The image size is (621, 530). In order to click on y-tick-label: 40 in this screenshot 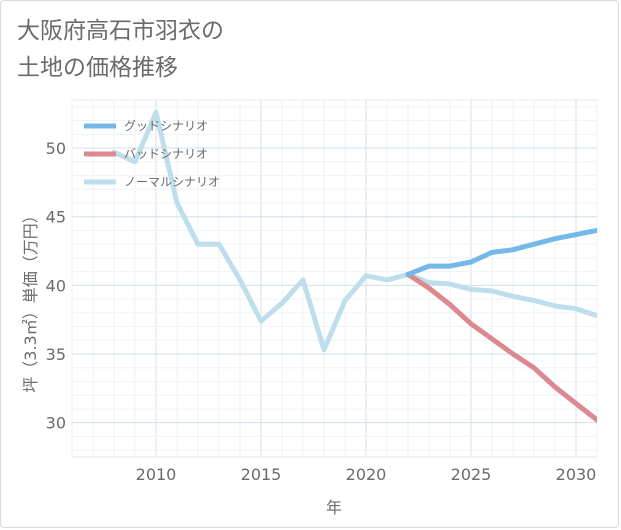, I will do `click(56, 285)`.